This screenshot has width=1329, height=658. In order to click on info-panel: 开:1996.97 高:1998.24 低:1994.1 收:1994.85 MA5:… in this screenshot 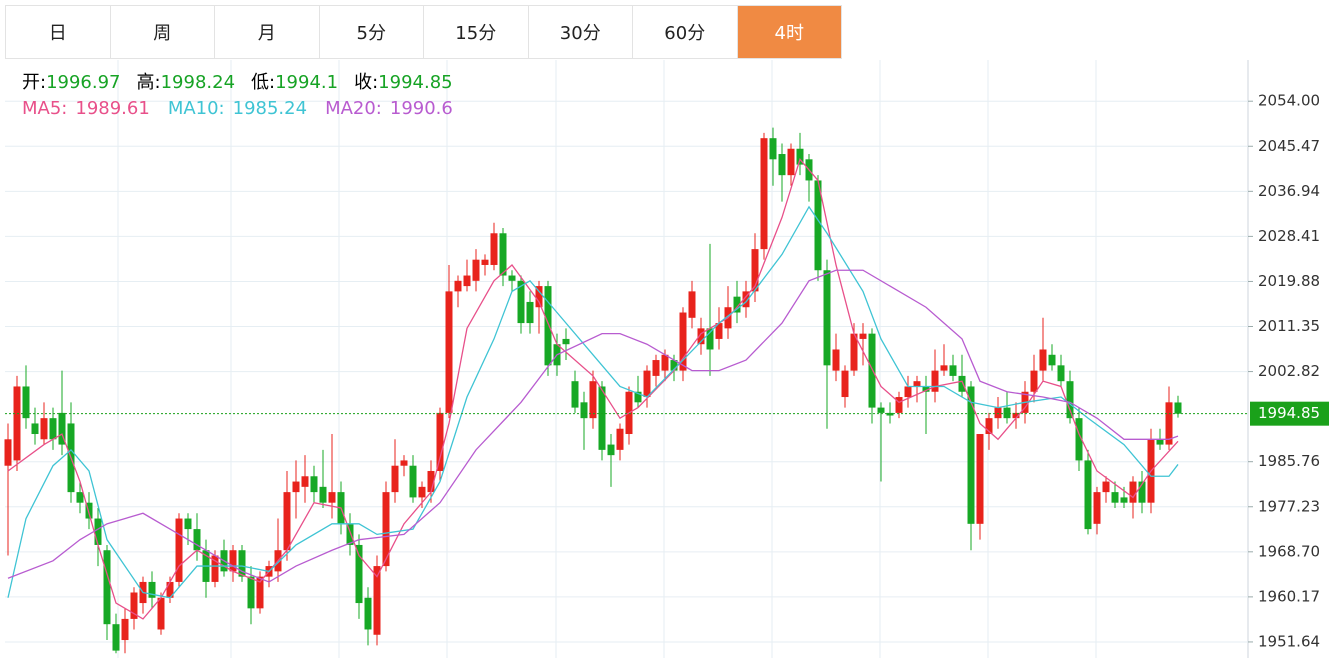, I will do `click(246, 96)`.